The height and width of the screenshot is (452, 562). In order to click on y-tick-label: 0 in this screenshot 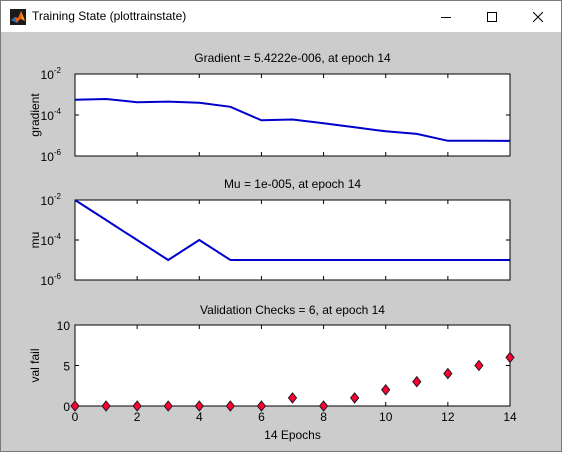, I will do `click(66, 407)`.